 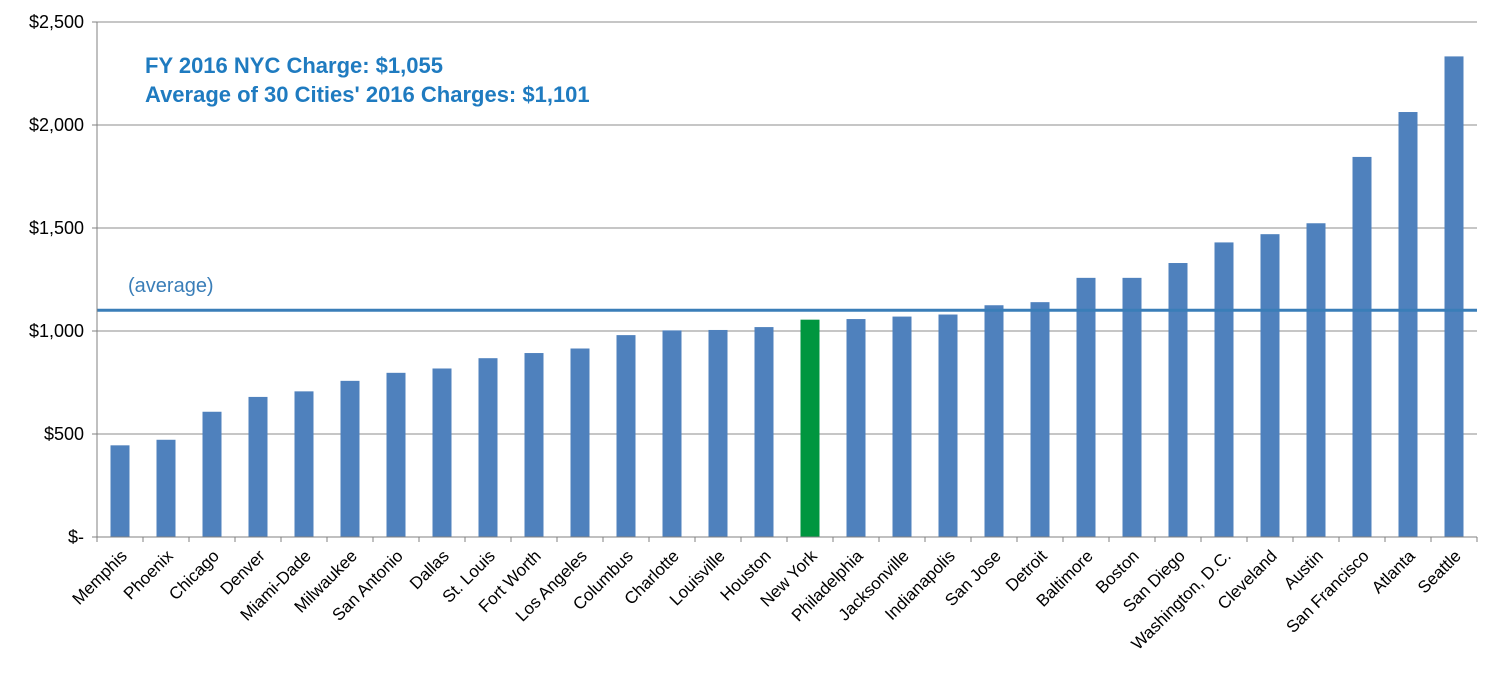 What do you see at coordinates (194, 575) in the screenshot?
I see `x-tick-label: Chicago` at bounding box center [194, 575].